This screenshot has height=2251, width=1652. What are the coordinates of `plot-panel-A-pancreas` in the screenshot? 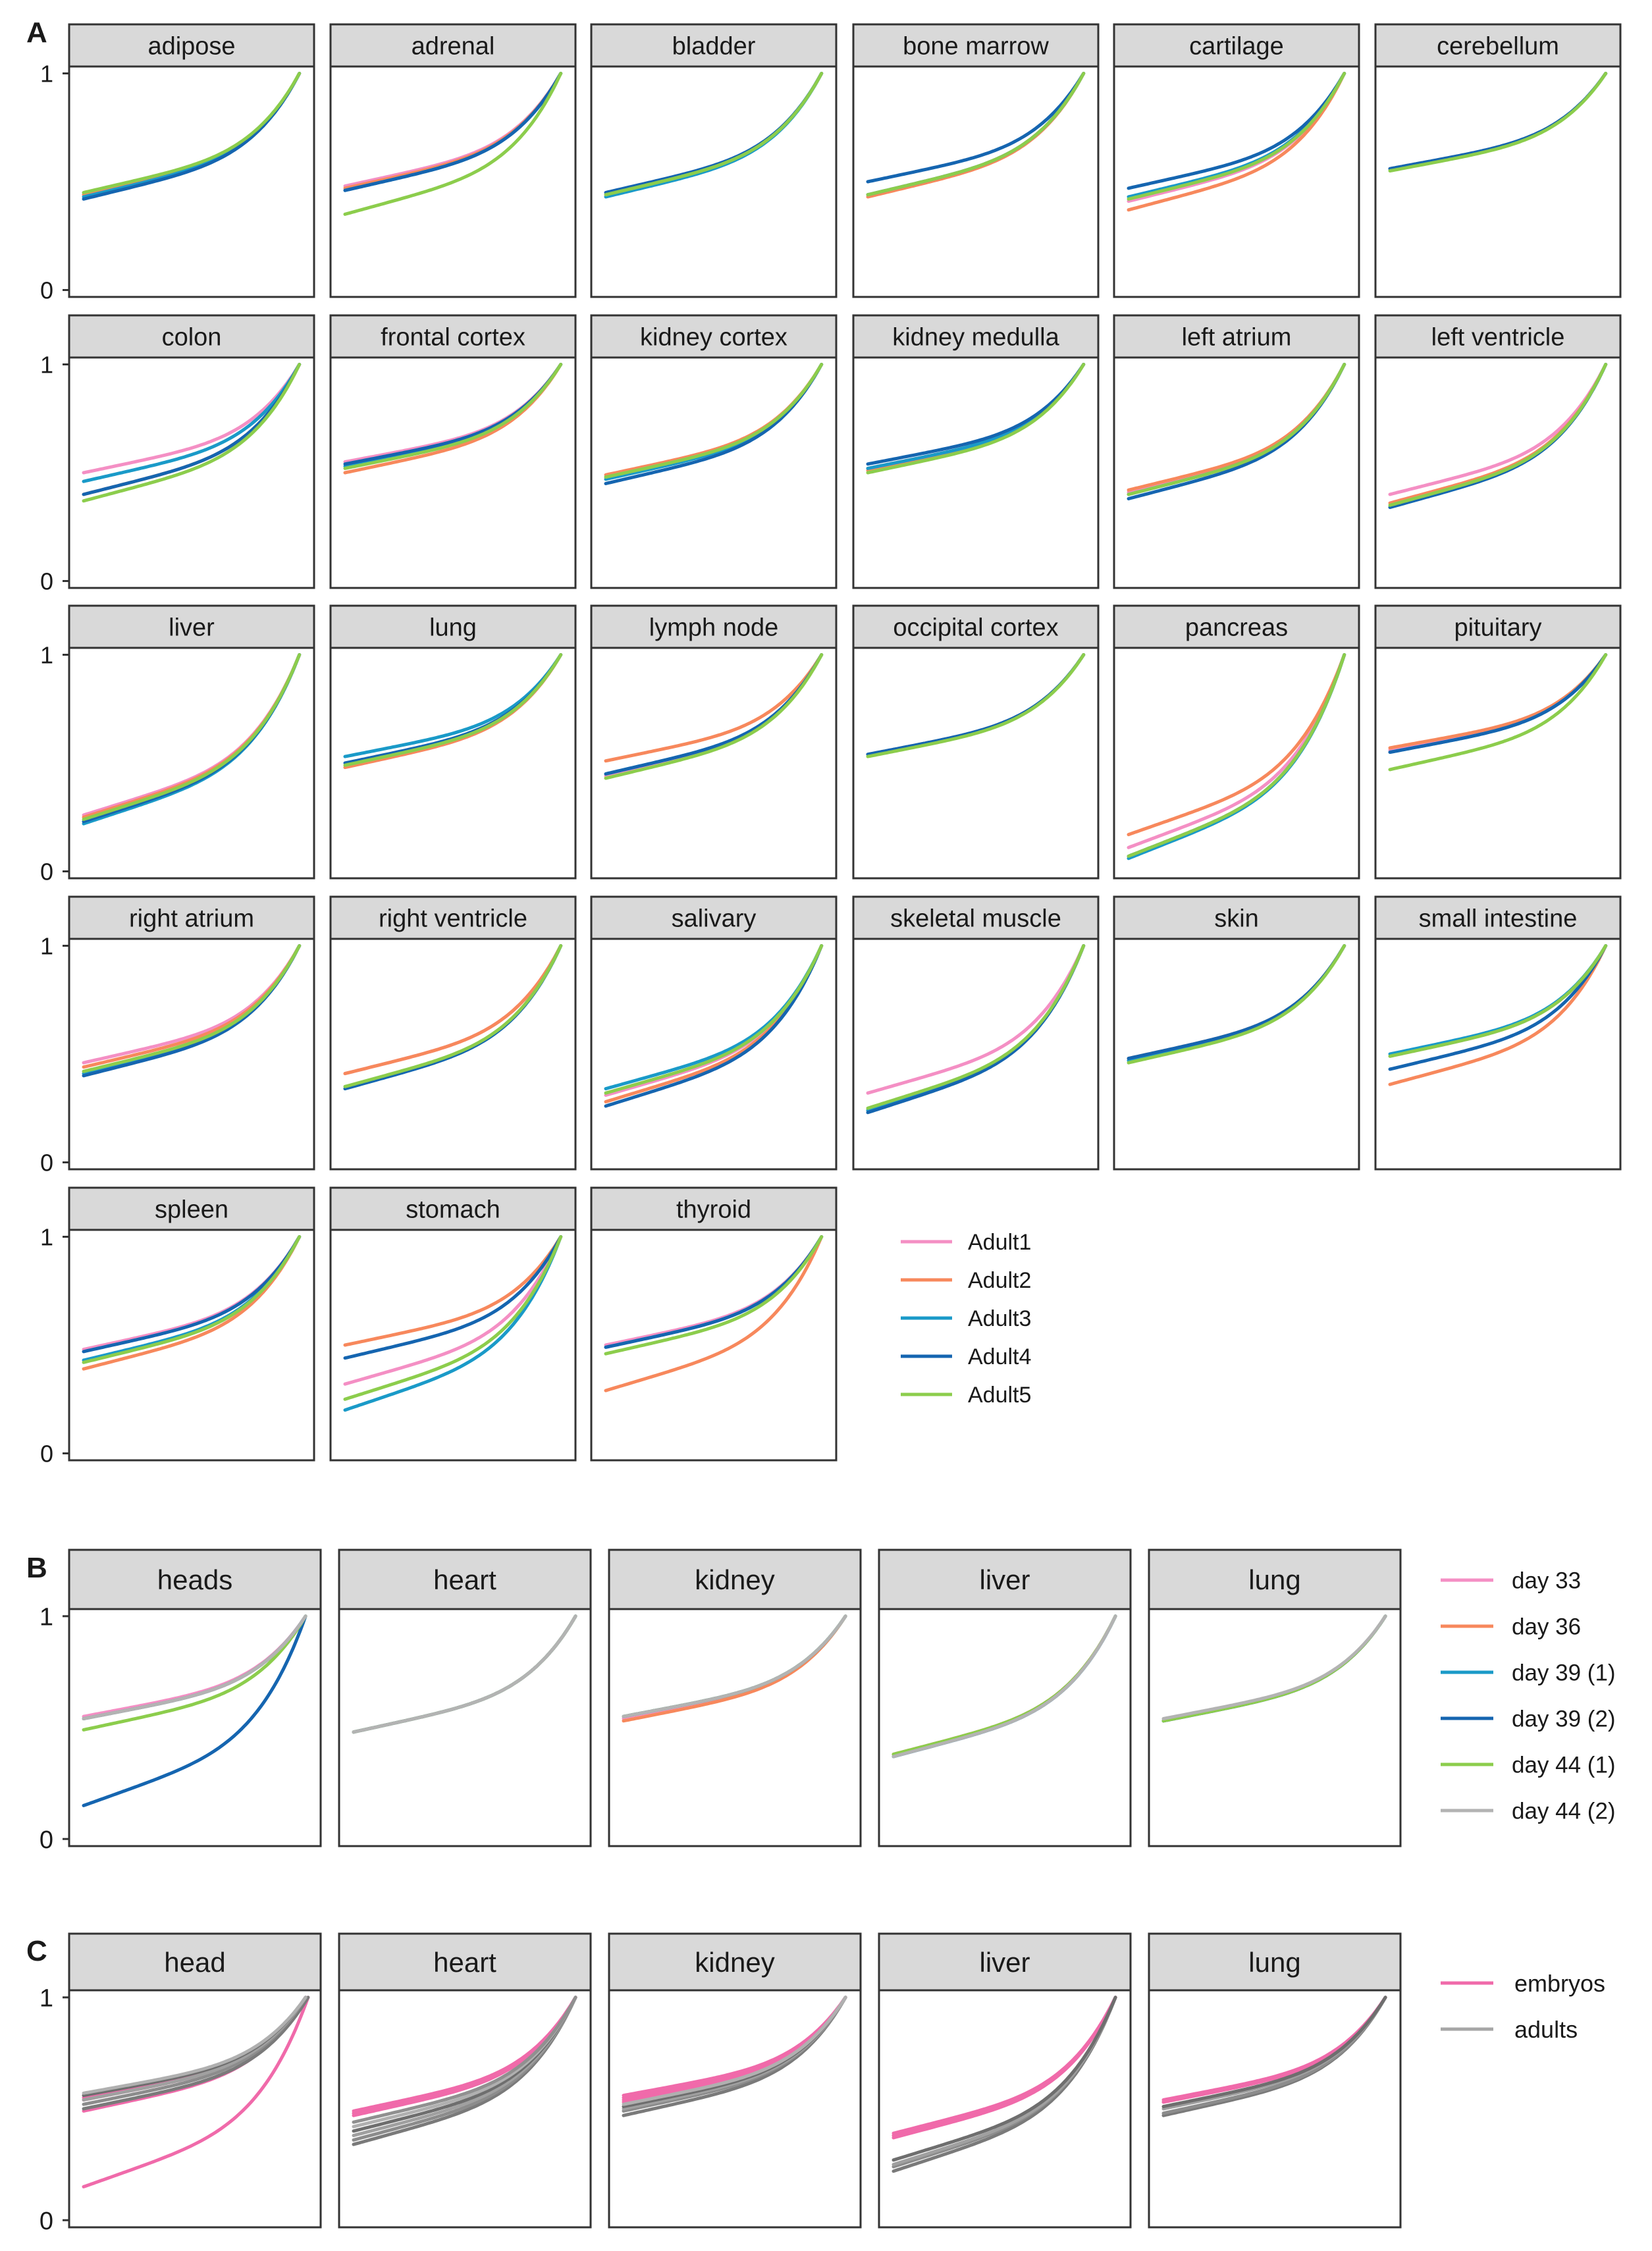 It's located at (1236, 763).